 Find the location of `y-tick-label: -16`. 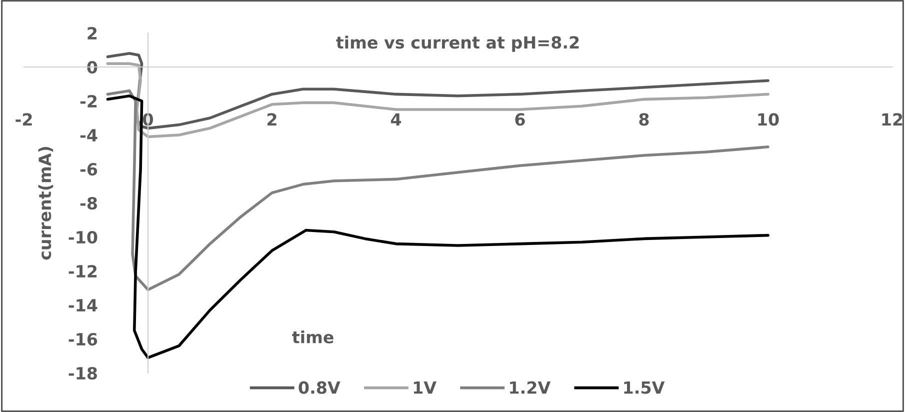

y-tick-label: -16 is located at coordinates (83, 339).